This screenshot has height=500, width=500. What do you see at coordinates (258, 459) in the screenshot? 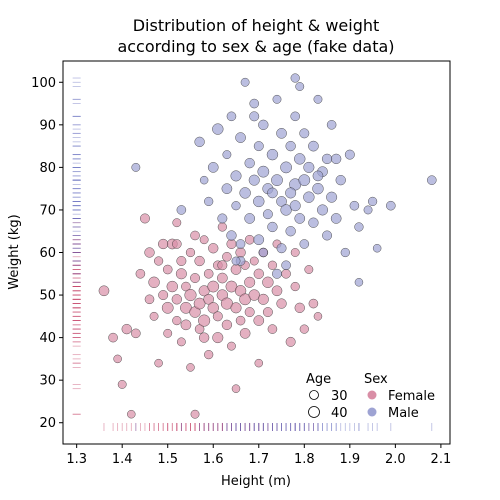
I see `x-tick-label: 1.7` at bounding box center [258, 459].